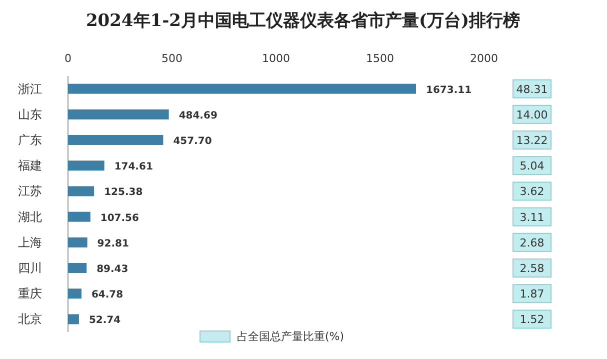 This screenshot has width=607, height=359. Describe the element at coordinates (532, 115) in the screenshot. I see `data-label: 14.00` at that location.